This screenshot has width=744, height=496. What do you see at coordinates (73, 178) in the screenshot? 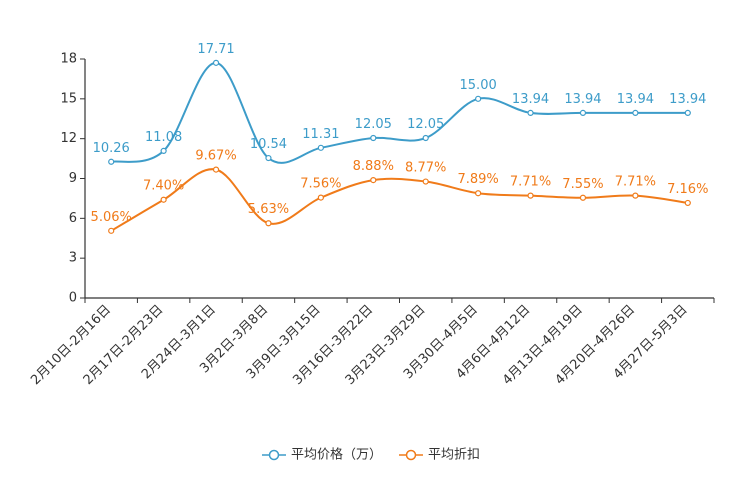
I see `y-tick-label: 9` at bounding box center [73, 178].